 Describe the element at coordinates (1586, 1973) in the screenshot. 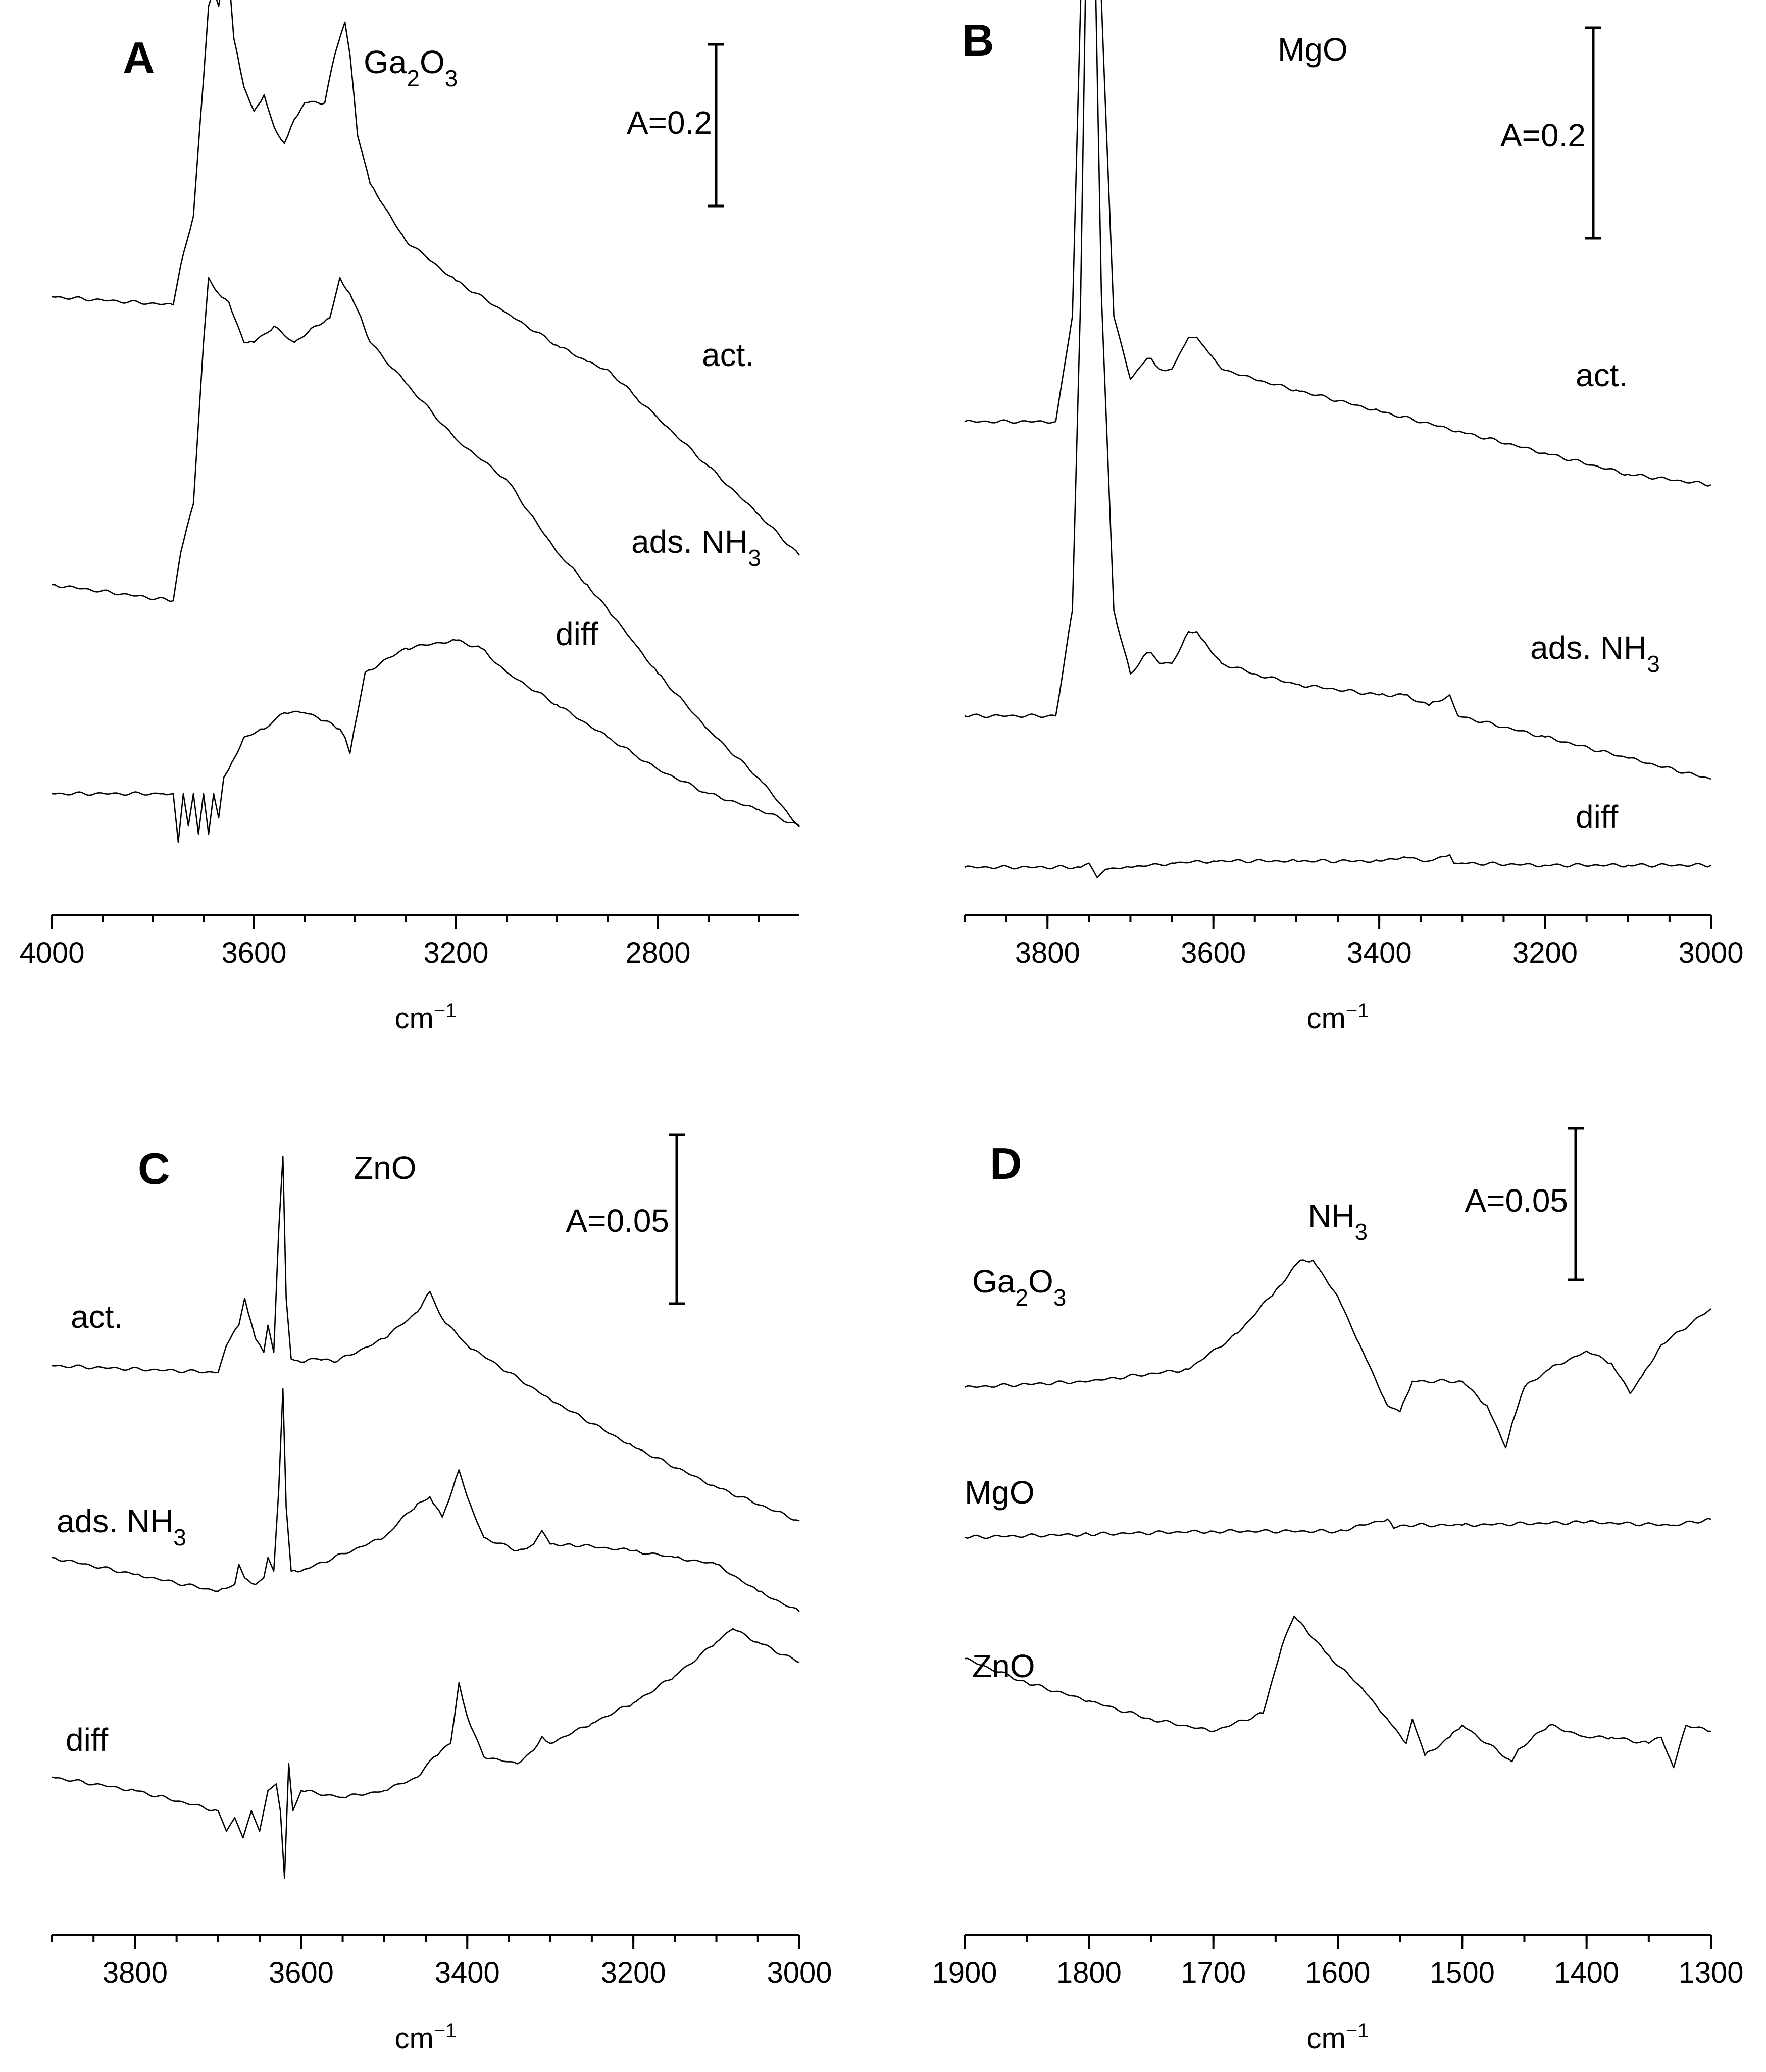

I see `x-tick-label: 1400` at that location.